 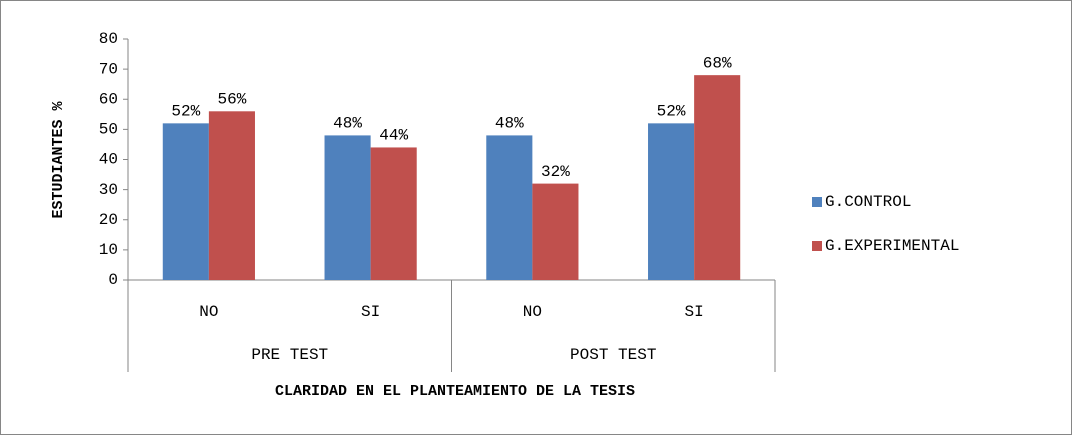 What do you see at coordinates (58, 159) in the screenshot?
I see `y-axis-title: ESTUDIANTES %` at bounding box center [58, 159].